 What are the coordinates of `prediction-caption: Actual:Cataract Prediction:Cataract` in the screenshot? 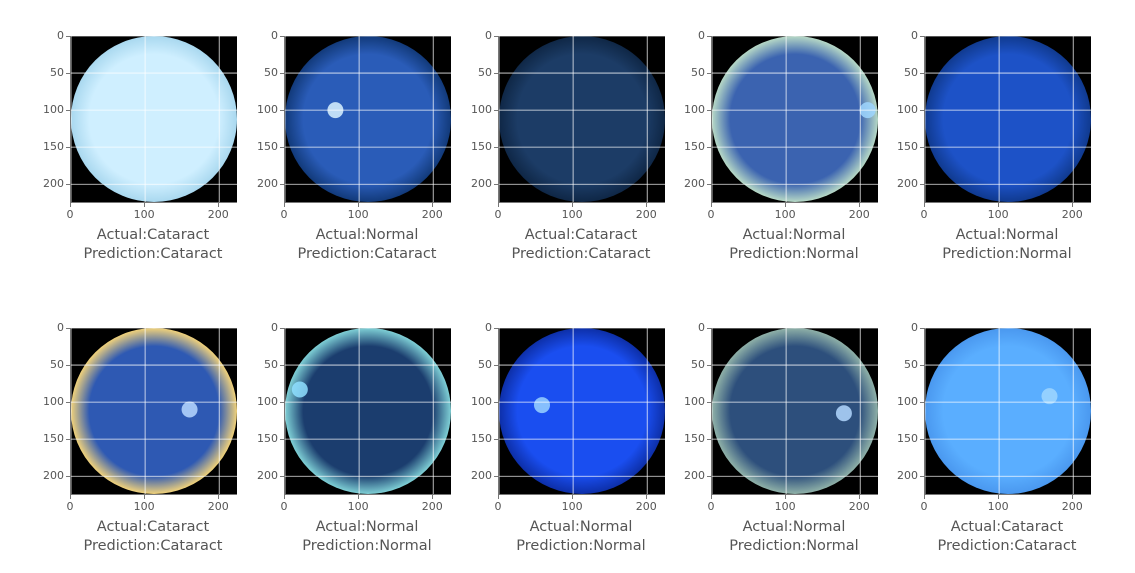 It's located at (153, 537).